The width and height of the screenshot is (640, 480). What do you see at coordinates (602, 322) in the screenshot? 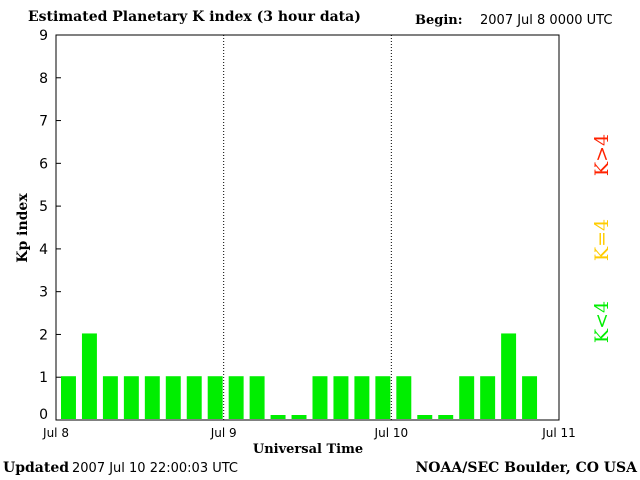
I see `legend-item: K<4` at bounding box center [602, 322].